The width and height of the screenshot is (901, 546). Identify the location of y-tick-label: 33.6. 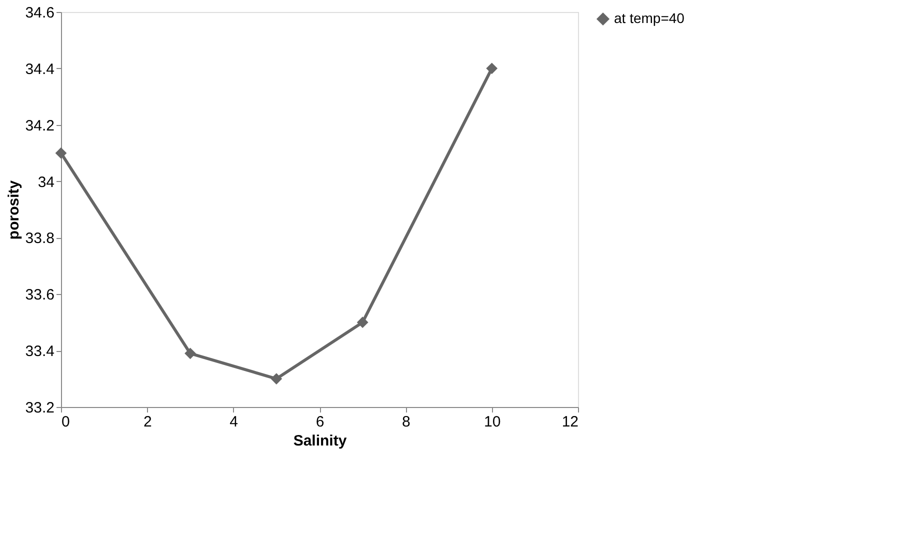
(39, 295).